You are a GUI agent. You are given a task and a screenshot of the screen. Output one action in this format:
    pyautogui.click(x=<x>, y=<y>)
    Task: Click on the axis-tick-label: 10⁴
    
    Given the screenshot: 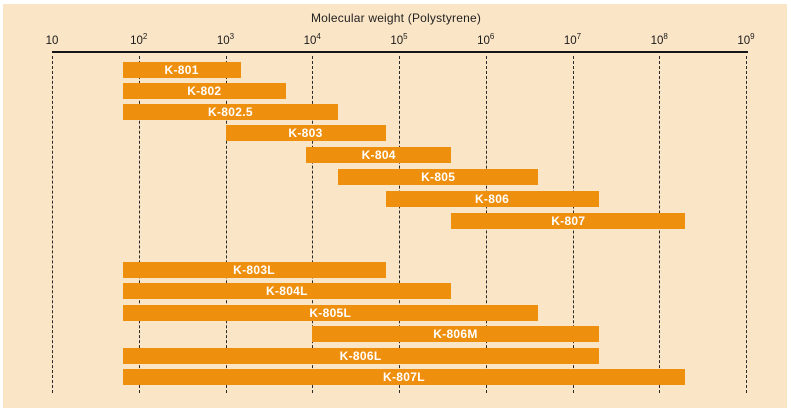 What is the action you would take?
    pyautogui.click(x=312, y=39)
    